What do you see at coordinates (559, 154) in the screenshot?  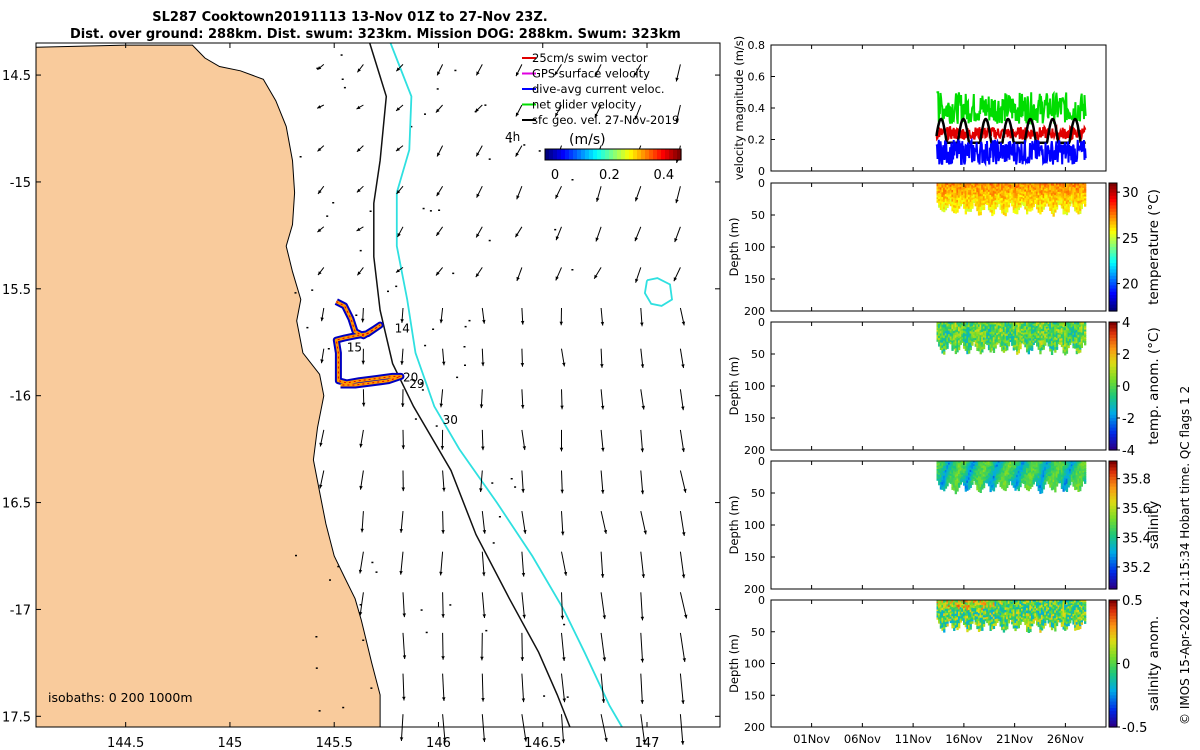 I see `colorbar-cell` at bounding box center [559, 154].